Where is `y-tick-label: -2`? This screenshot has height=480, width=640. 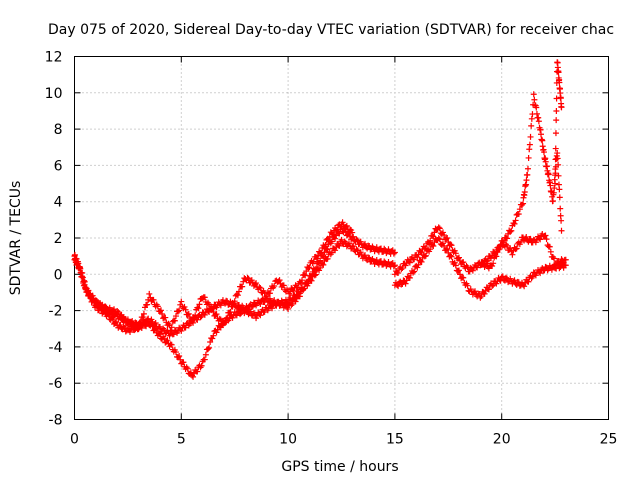
y-tick-label: -2 is located at coordinates (56, 312).